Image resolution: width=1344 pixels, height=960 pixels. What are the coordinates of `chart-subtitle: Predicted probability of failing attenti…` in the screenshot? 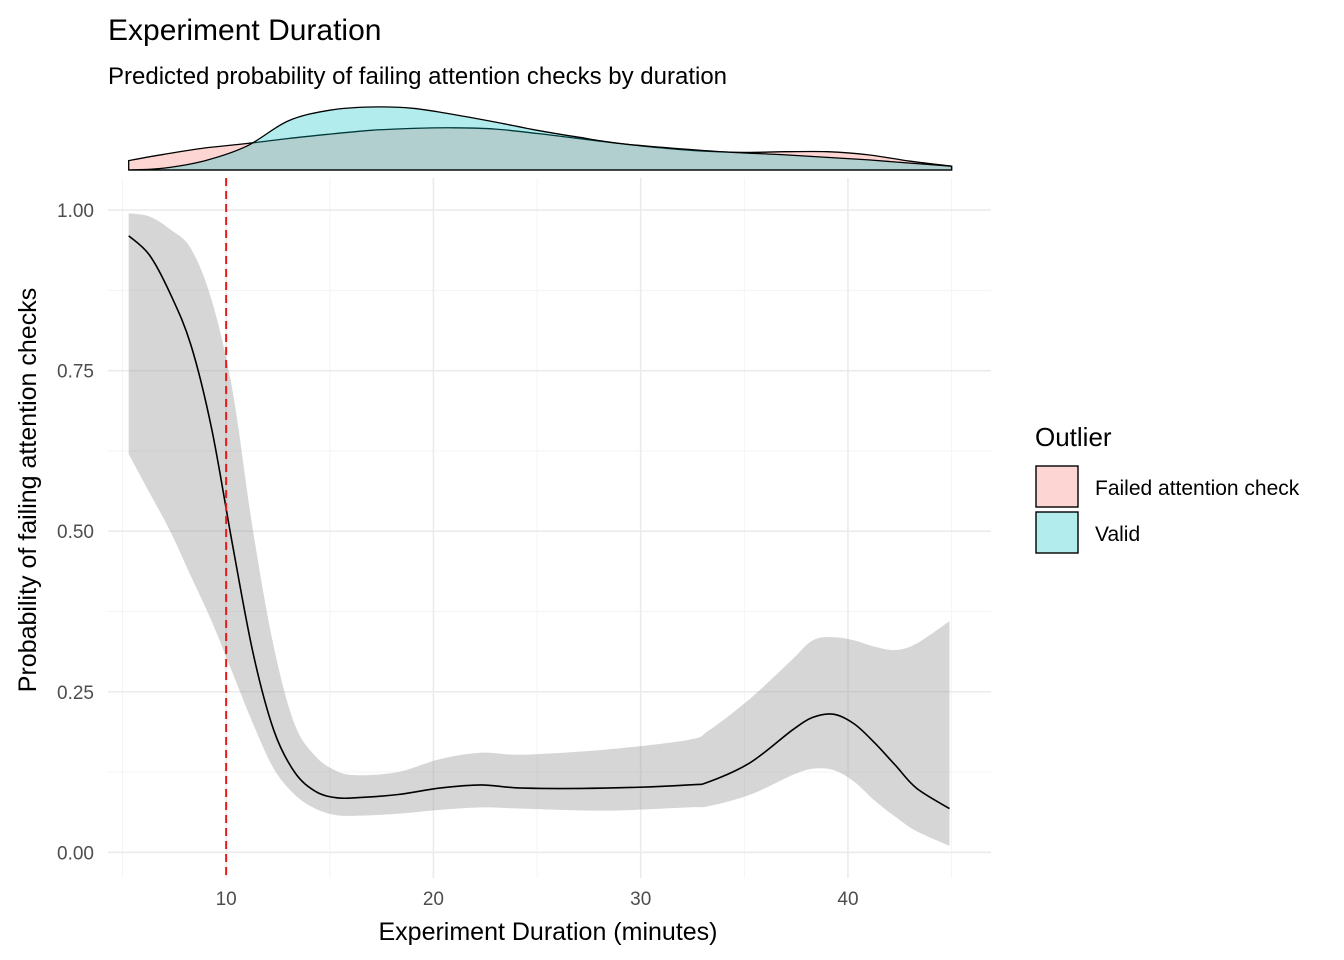 It's located at (417, 76).